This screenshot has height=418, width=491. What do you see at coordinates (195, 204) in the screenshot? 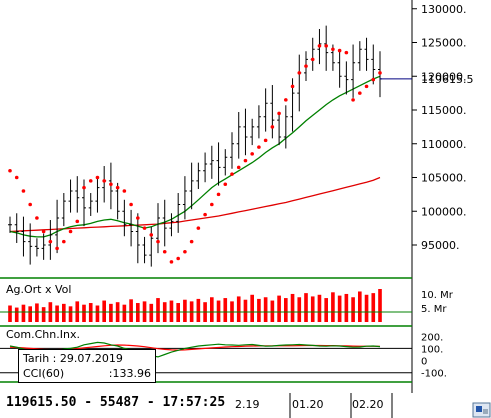
I see `moving-average-long-line` at bounding box center [195, 204].